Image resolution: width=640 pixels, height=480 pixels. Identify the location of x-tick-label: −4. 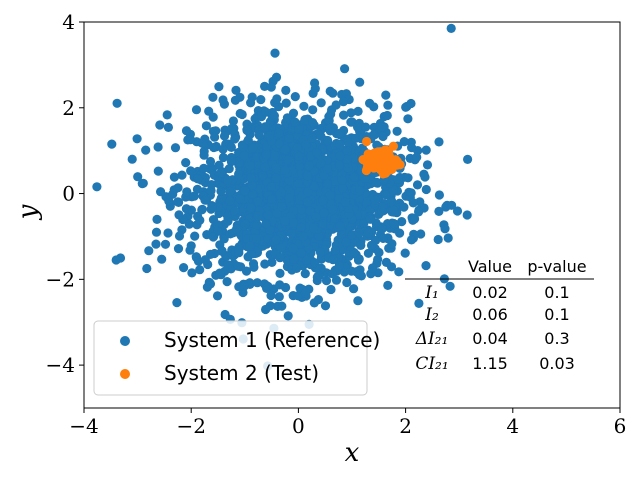
(83, 426).